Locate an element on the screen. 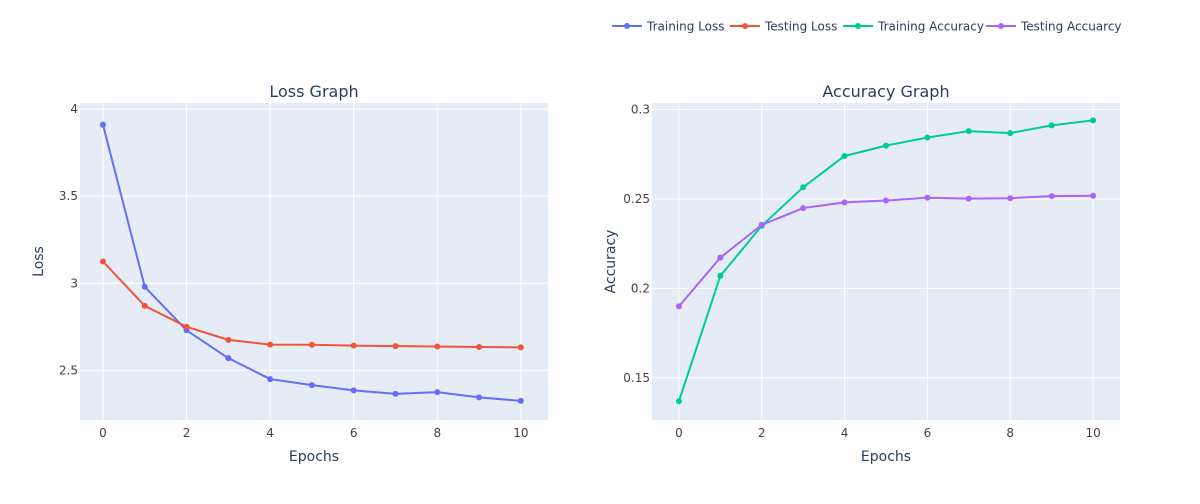  legend-item: Testing Accuarcy is located at coordinates (1054, 27).